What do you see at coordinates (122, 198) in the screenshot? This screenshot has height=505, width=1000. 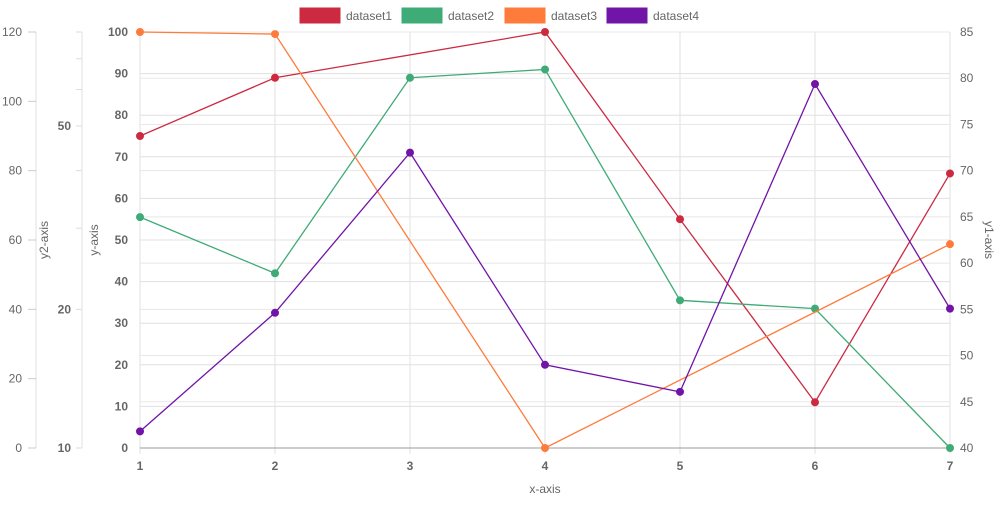 I see `y-tick-label: 60` at bounding box center [122, 198].